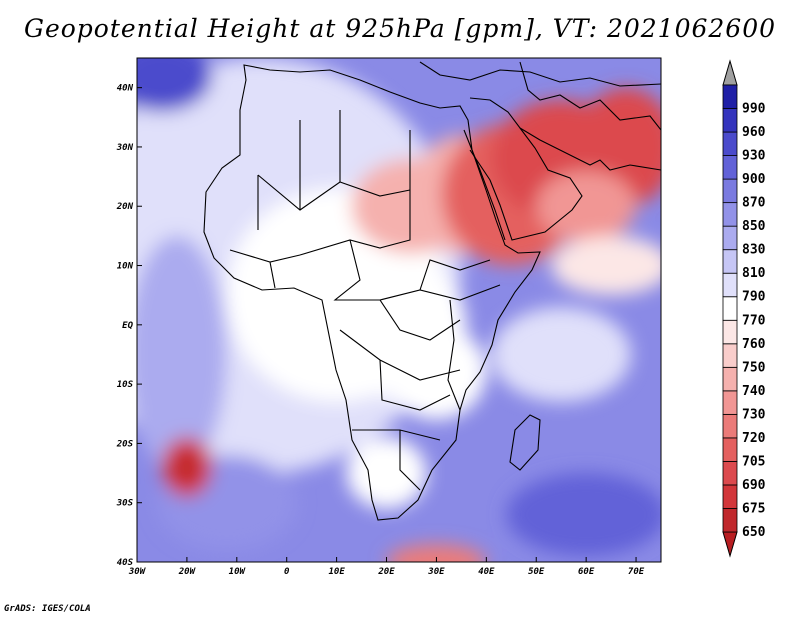 This screenshot has height=618, width=800. I want to click on colorbar-label: 900, so click(754, 179).